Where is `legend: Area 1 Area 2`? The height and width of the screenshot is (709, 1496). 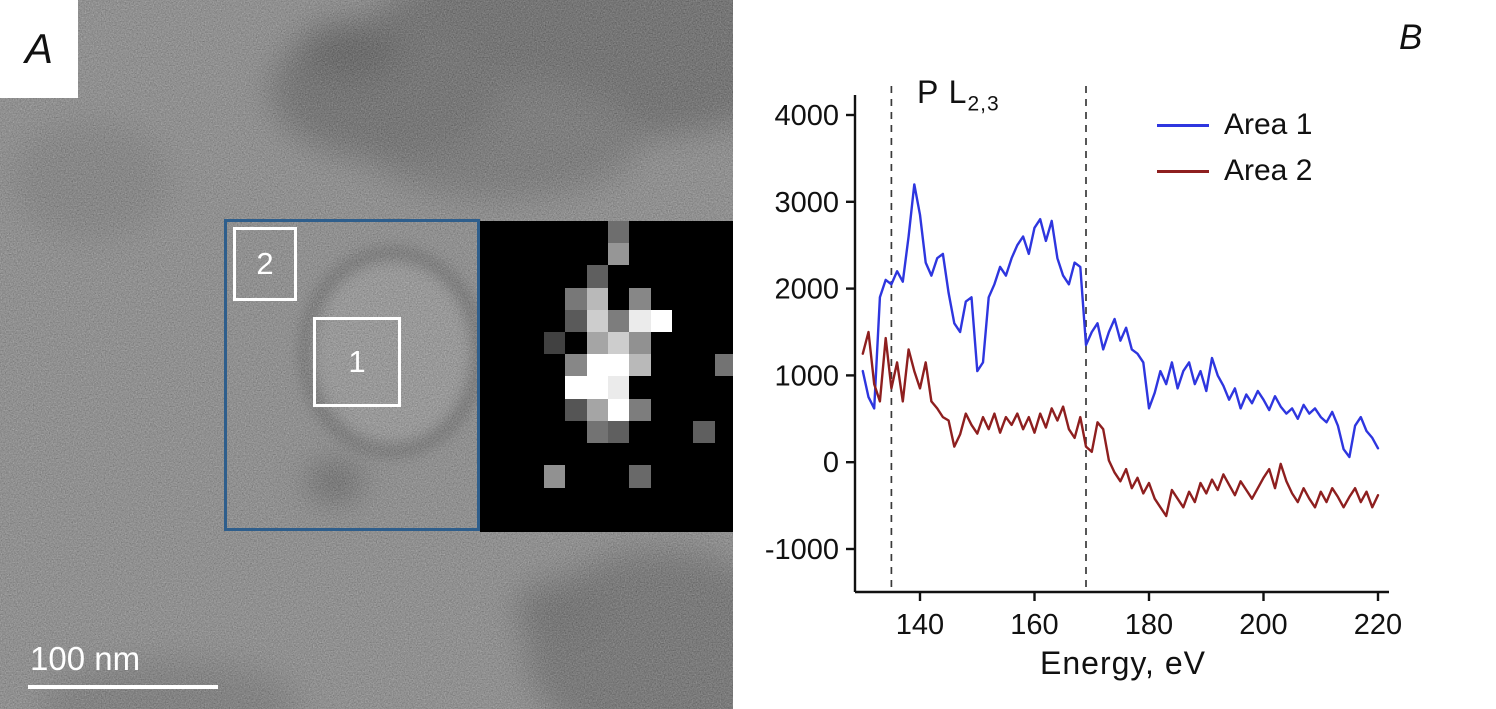
legend: Area 1 Area 2 is located at coordinates (1234, 148).